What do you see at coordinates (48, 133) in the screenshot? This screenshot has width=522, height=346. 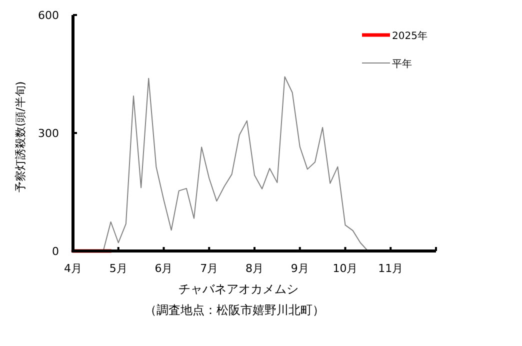 I see `y-tick-label: 300` at bounding box center [48, 133].